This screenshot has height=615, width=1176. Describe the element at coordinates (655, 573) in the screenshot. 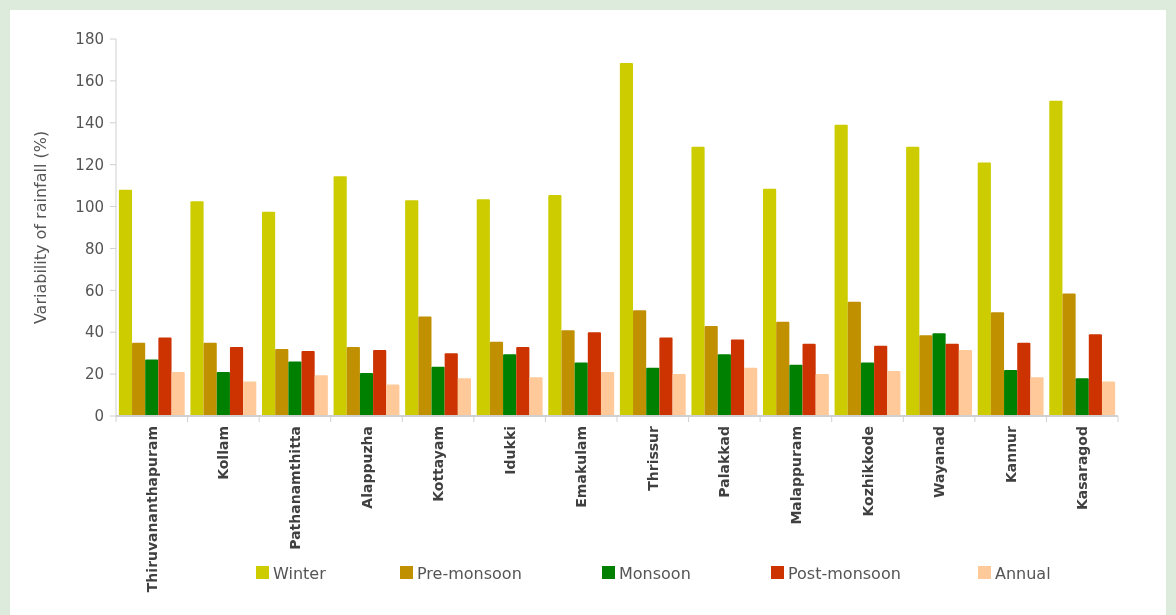

I see `legend-label: Monsoon` at that location.